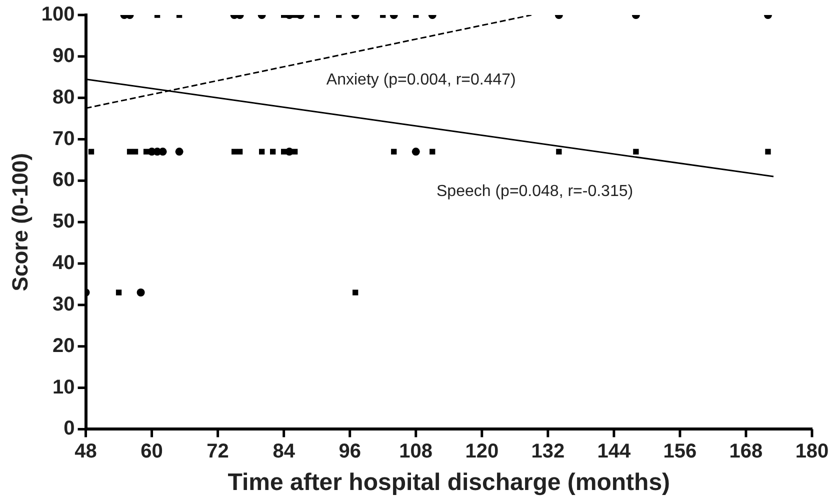 The width and height of the screenshot is (834, 504). I want to click on y-tick-label: 60, so click(63, 180).